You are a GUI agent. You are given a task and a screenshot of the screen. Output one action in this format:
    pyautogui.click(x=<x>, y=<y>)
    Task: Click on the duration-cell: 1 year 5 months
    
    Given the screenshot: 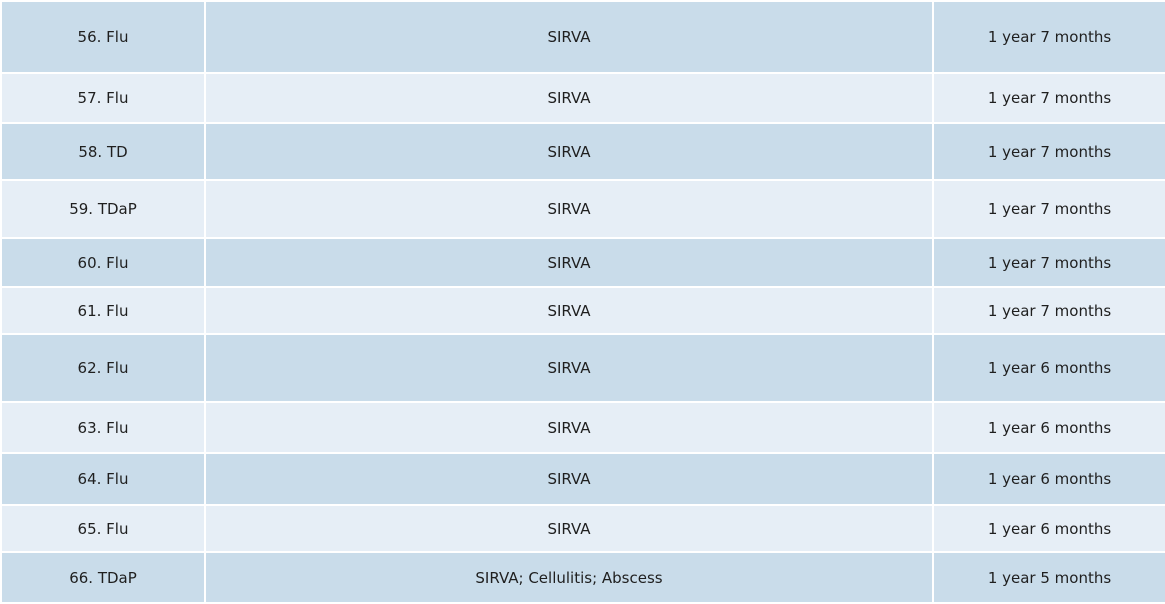 What is the action you would take?
    pyautogui.click(x=1048, y=577)
    